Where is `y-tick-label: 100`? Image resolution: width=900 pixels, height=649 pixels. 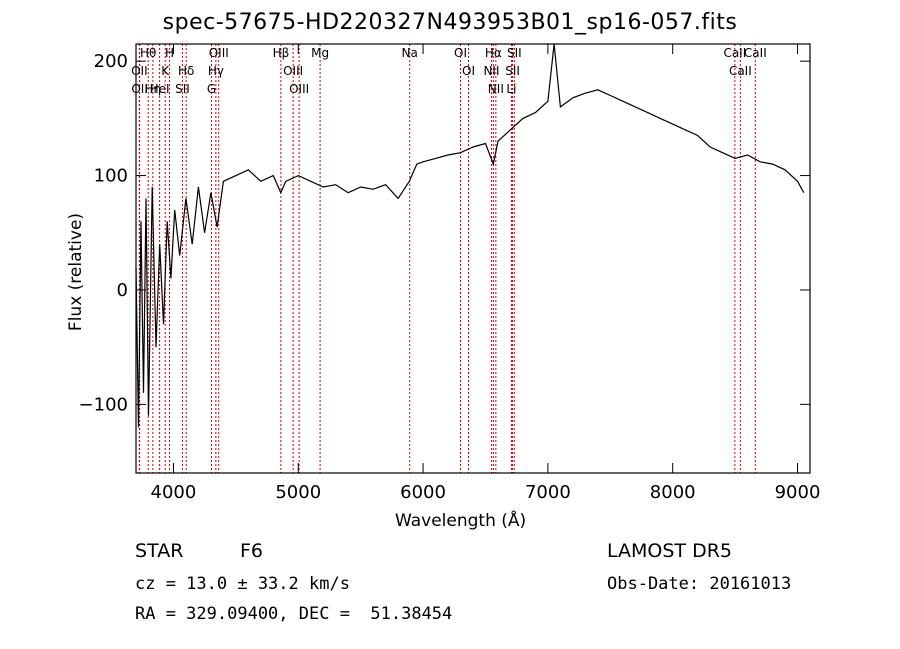 y-tick-label: 100 is located at coordinates (111, 176).